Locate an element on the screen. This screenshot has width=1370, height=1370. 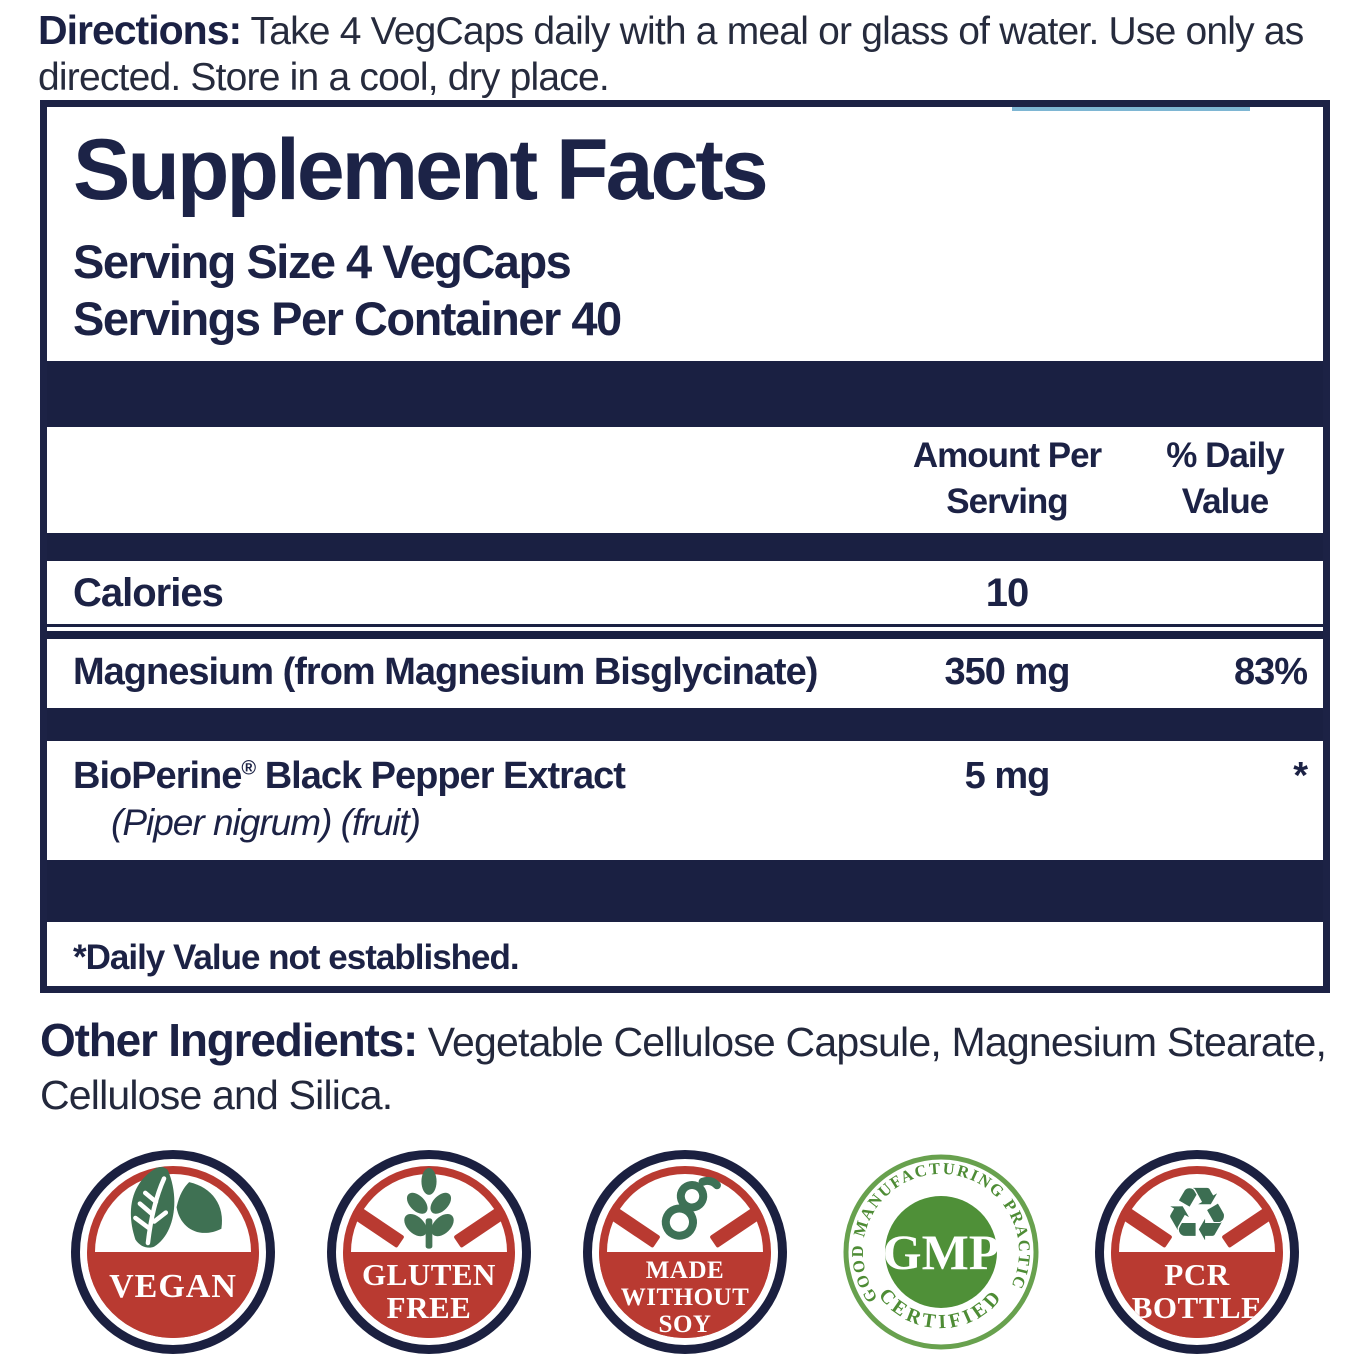
leaf-icon is located at coordinates (176, 1207).